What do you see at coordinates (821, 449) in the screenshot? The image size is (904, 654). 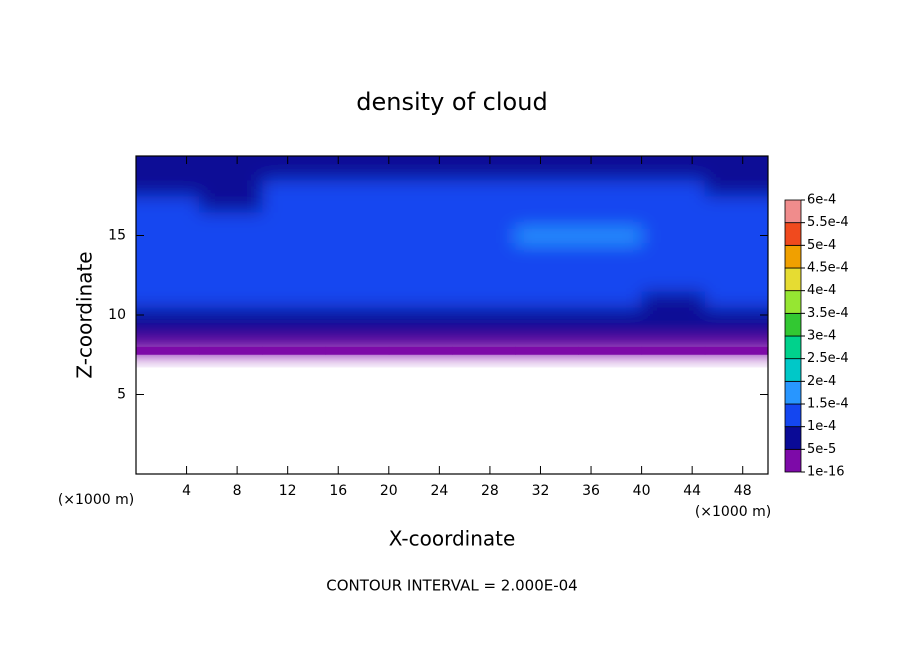 I see `colorbar-label: 5e-5` at bounding box center [821, 449].